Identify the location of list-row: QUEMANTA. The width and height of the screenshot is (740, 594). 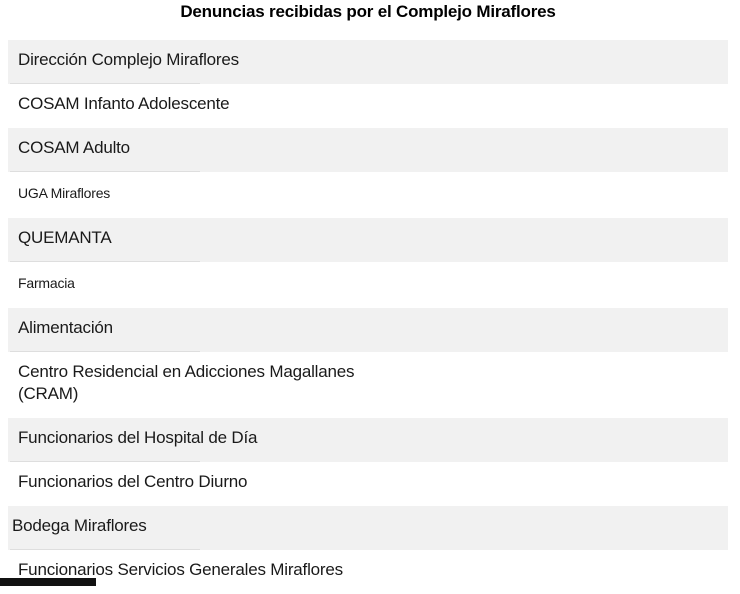
(368, 240).